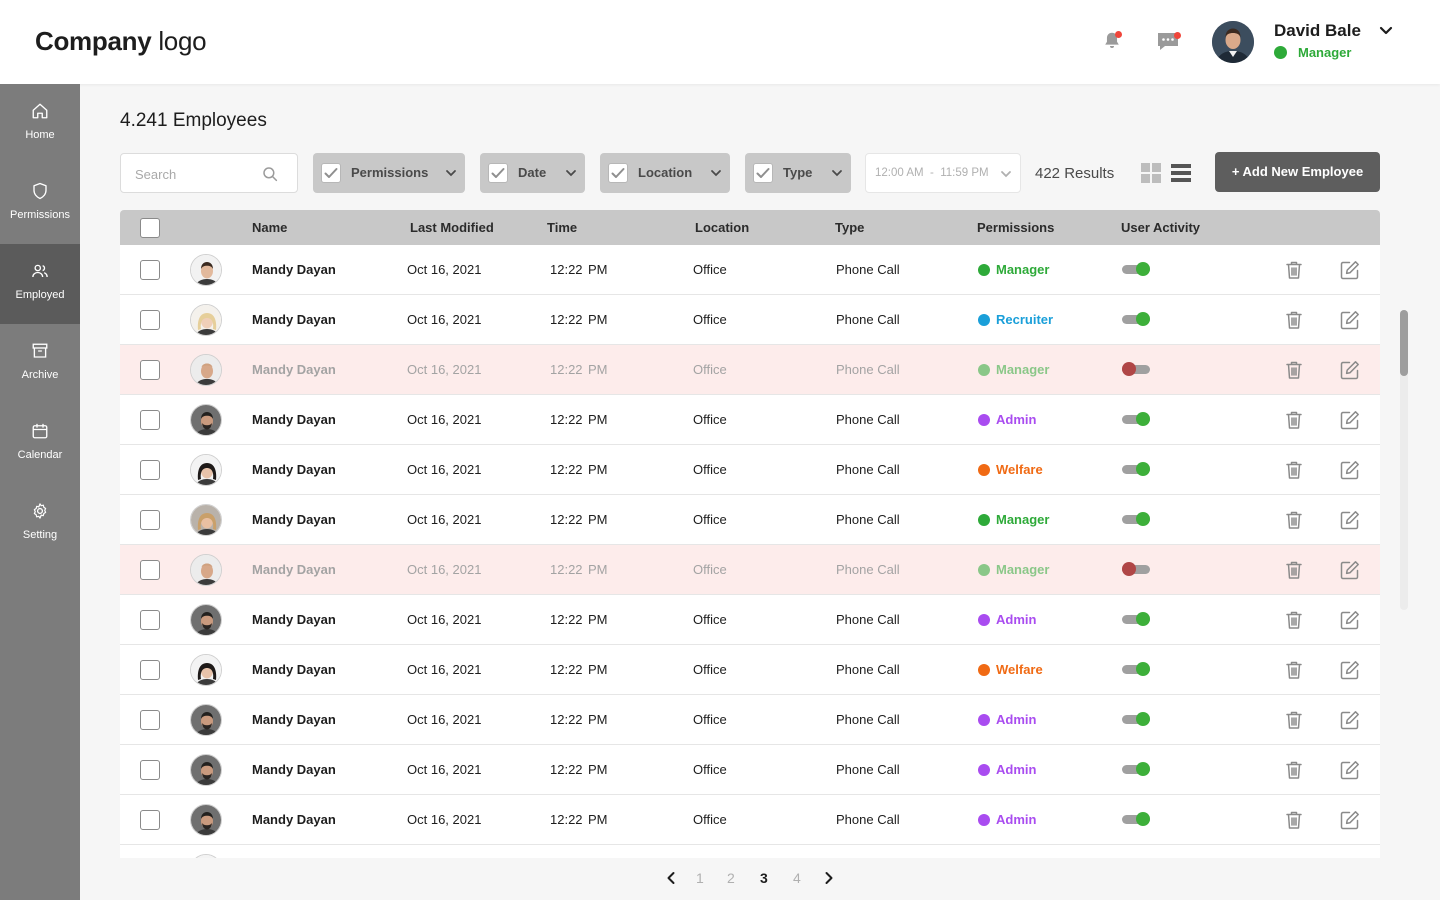 This screenshot has height=900, width=1440. What do you see at coordinates (1404, 460) in the screenshot?
I see `scrollbar` at bounding box center [1404, 460].